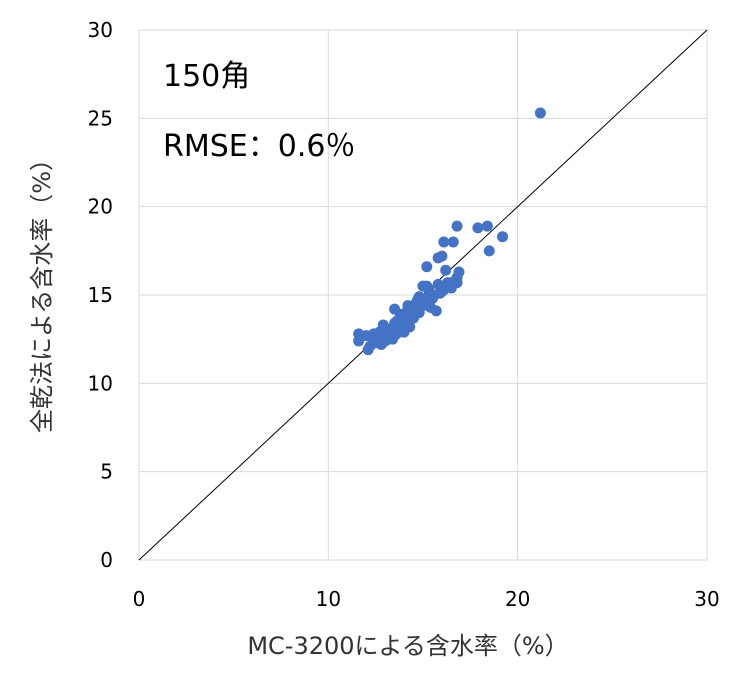 The image size is (744, 695). What do you see at coordinates (100, 383) in the screenshot?
I see `y-tick-label-2: 10` at bounding box center [100, 383].